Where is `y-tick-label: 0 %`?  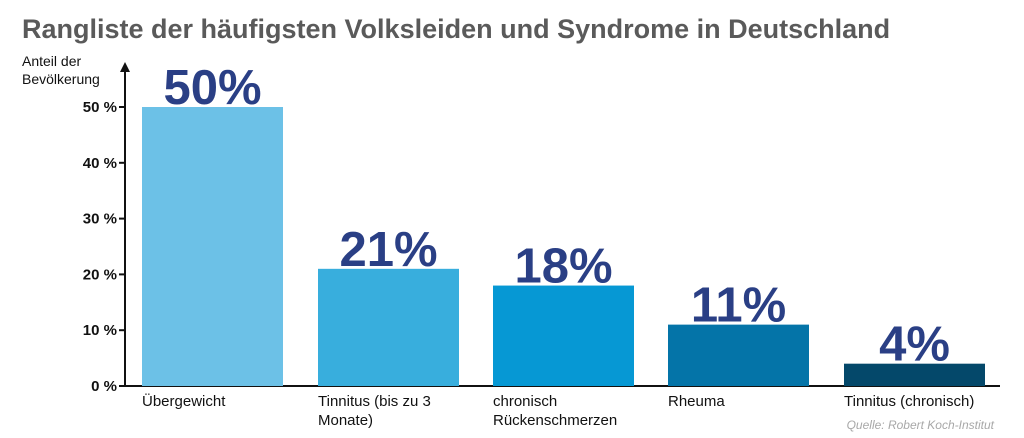 y-tick-label: 0 % is located at coordinates (104, 386).